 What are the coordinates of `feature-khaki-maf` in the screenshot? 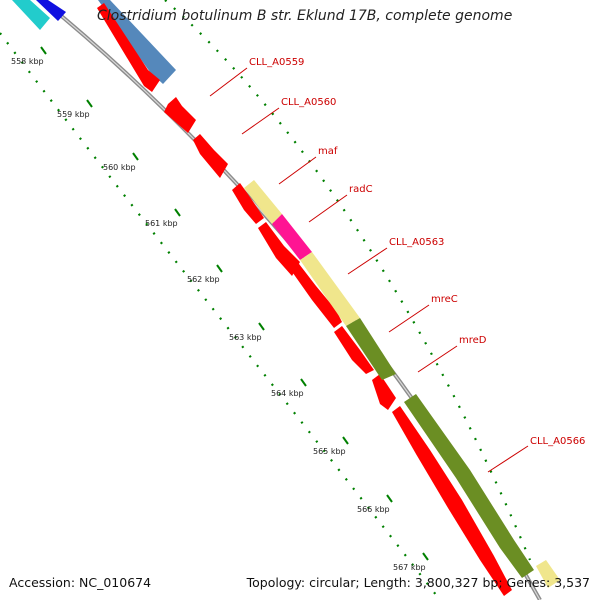 It's located at (263, 202).